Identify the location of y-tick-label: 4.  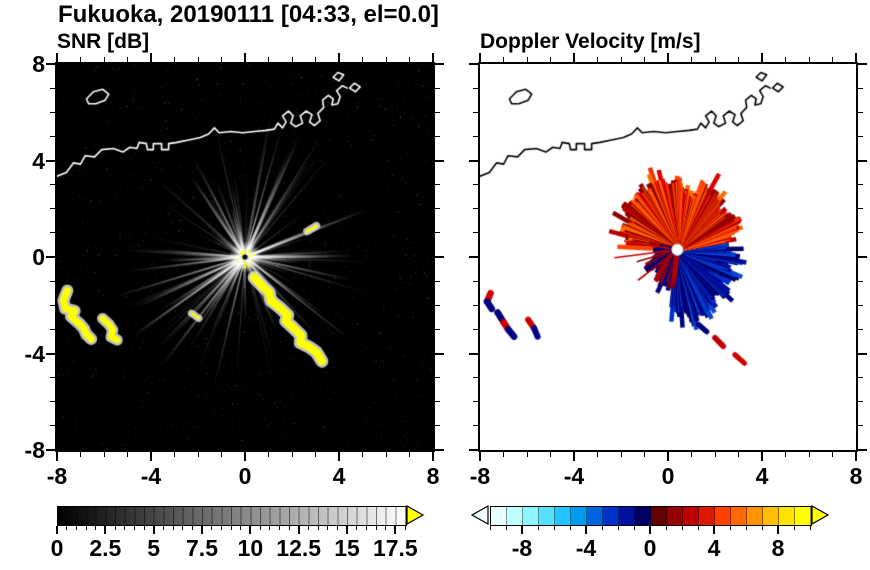
(38, 160).